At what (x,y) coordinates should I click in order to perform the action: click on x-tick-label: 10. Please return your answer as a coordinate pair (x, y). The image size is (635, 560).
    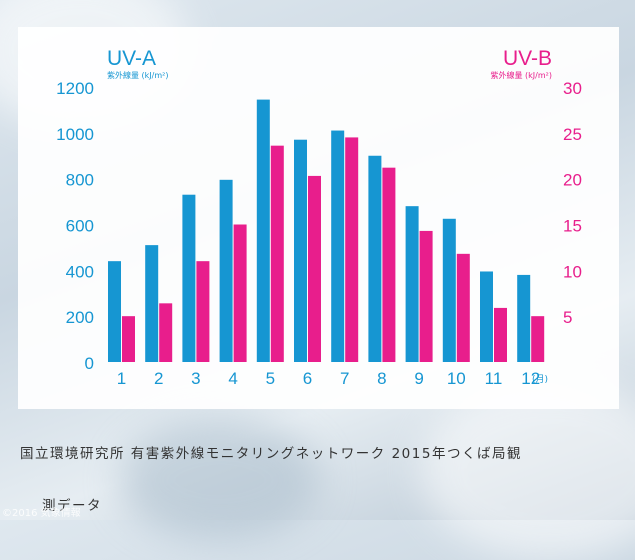
    Looking at the image, I should click on (456, 378).